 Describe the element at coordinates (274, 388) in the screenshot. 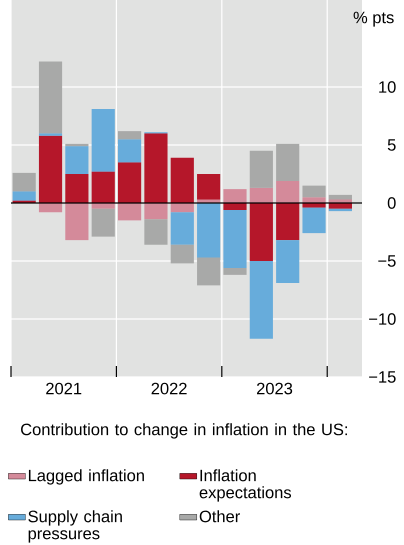

I see `x-tick-label: 2023` at that location.